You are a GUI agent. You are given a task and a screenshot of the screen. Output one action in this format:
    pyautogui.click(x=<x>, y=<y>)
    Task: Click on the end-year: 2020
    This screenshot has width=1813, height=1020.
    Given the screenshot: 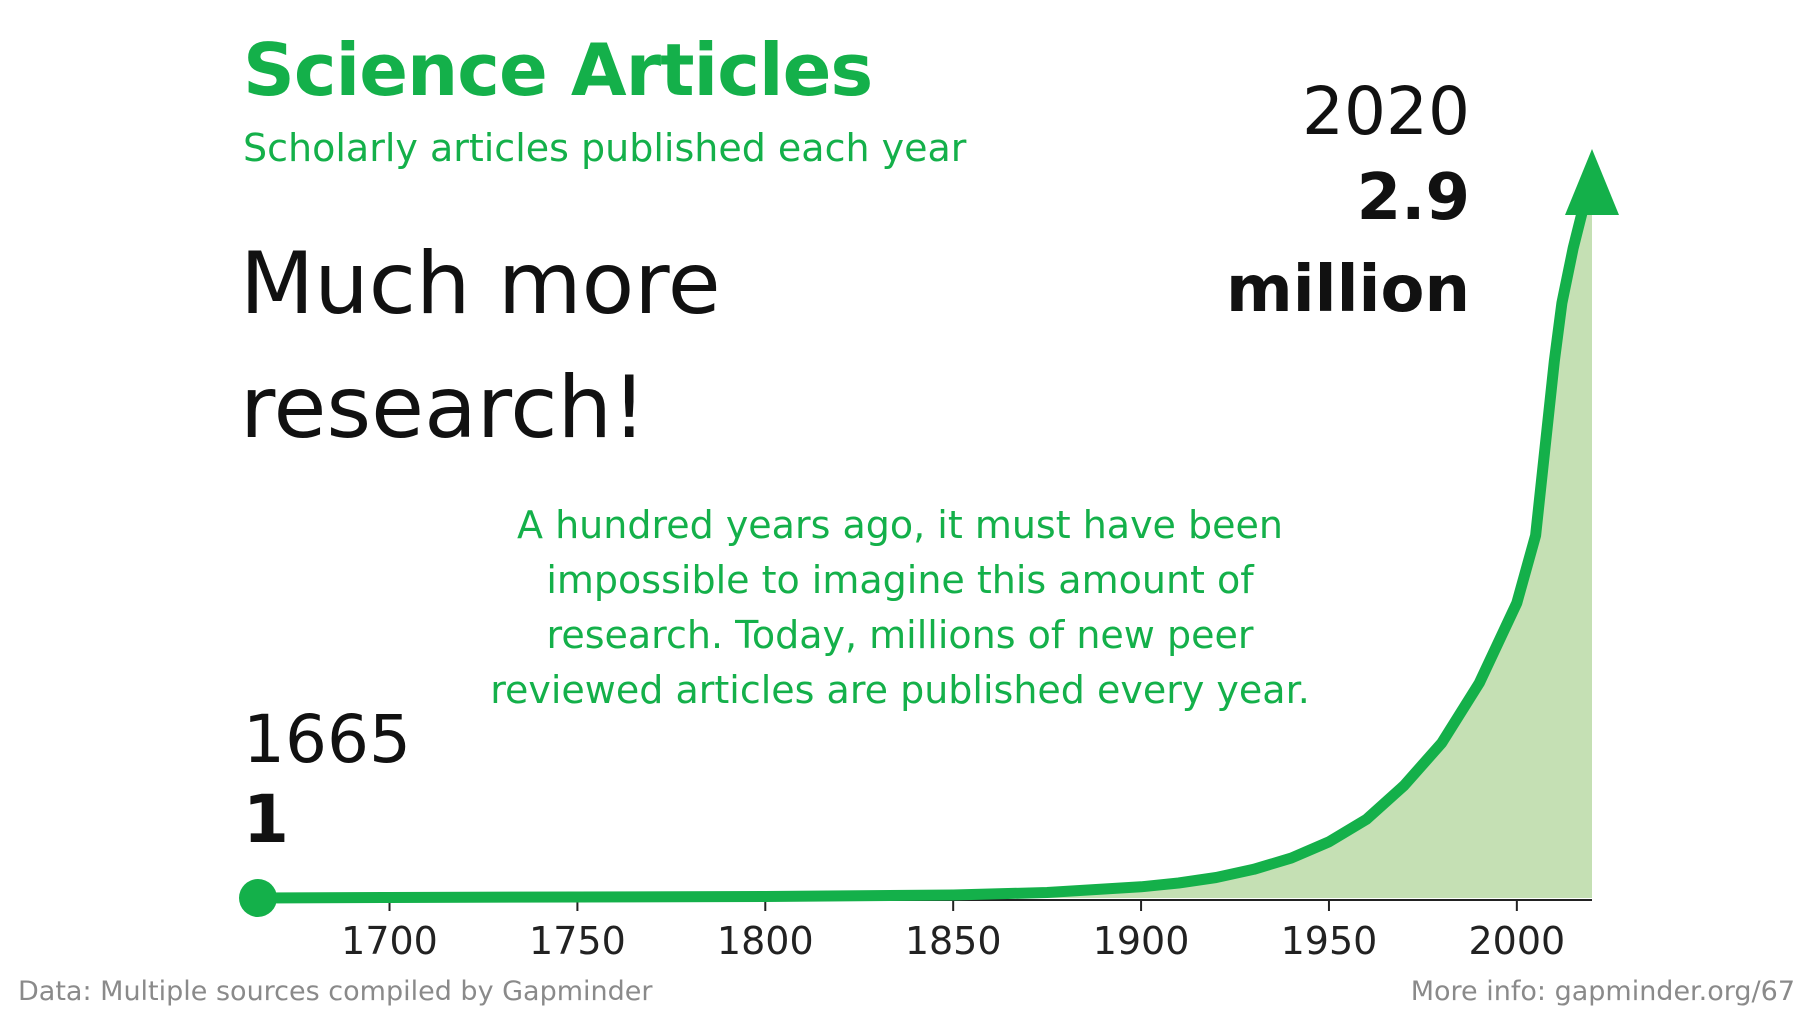 What is the action you would take?
    pyautogui.click(x=1386, y=111)
    